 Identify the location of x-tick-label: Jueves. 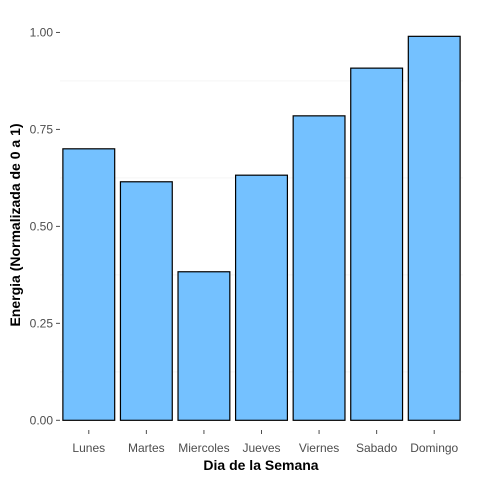
(261, 448).